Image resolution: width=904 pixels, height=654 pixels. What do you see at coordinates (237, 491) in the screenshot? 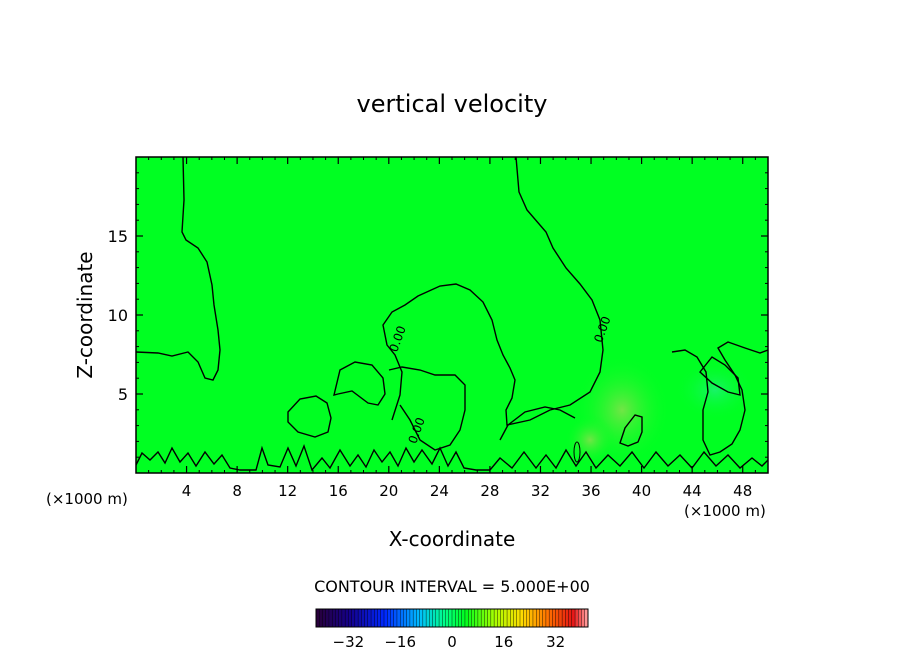
I see `x-tick-label: 8` at bounding box center [237, 491].